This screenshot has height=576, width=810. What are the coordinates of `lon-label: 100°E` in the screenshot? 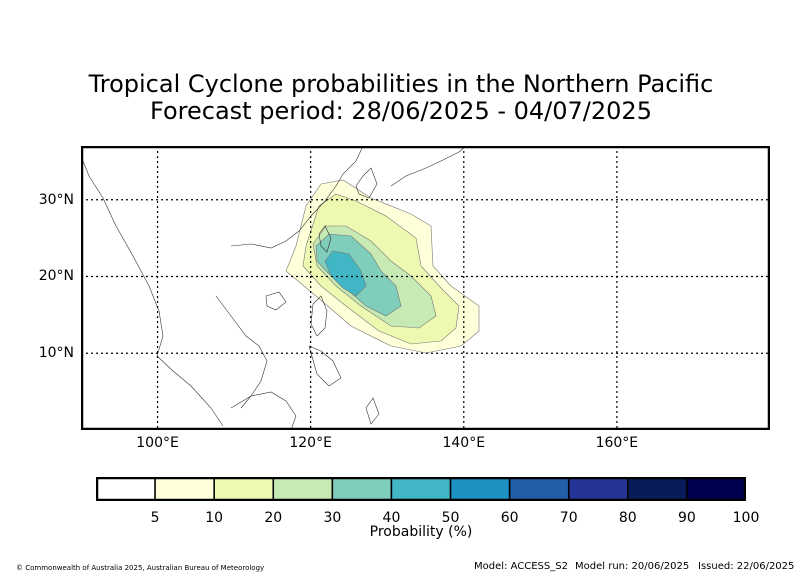 It's located at (157, 443).